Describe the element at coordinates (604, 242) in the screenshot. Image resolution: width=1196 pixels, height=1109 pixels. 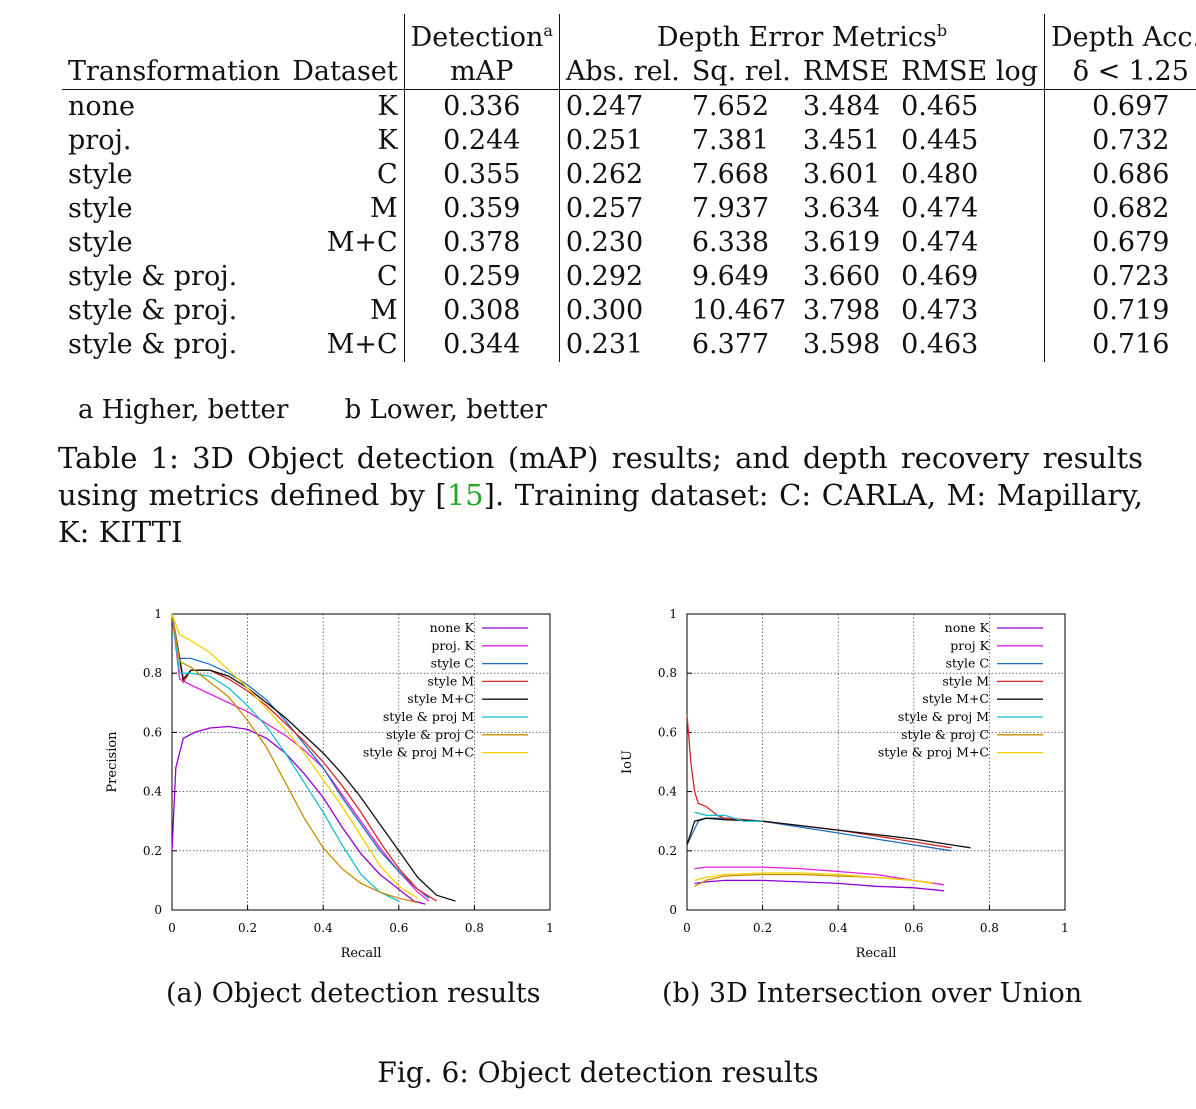
I see `abs-rel-cell: 0.230` at that location.